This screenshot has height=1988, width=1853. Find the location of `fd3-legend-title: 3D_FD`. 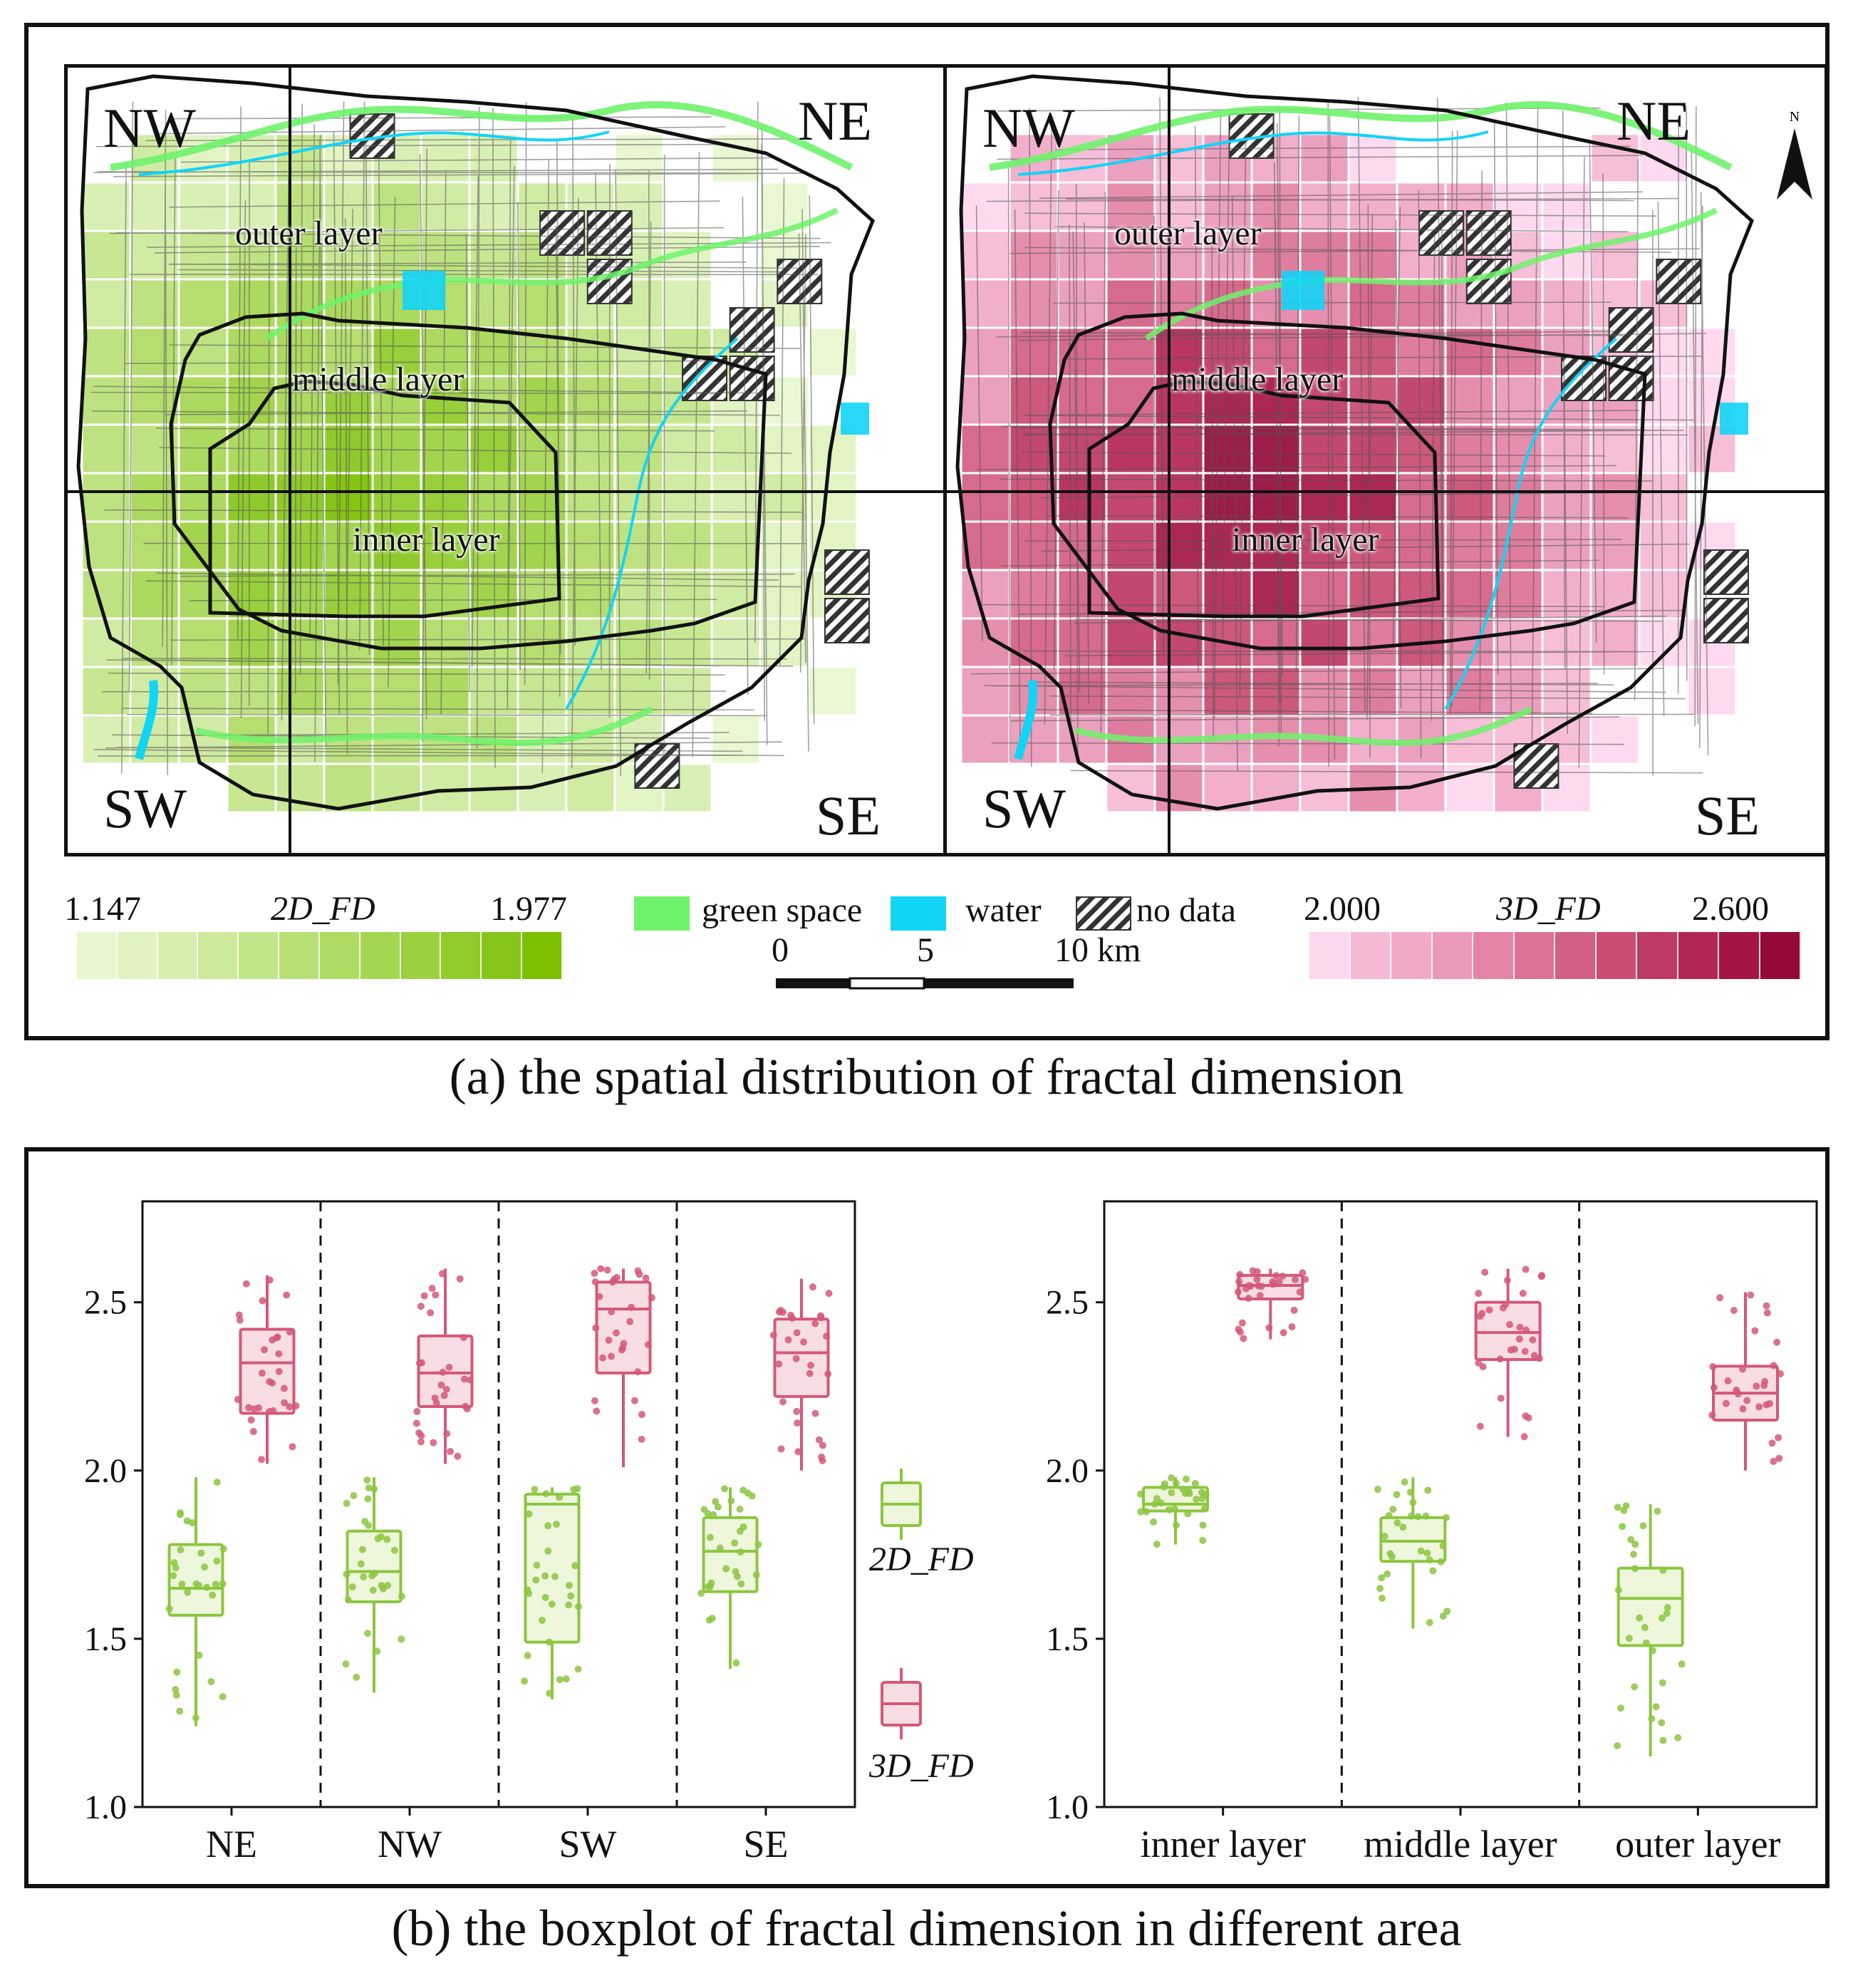

fd3-legend-title: 3D_FD is located at coordinates (1549, 909).